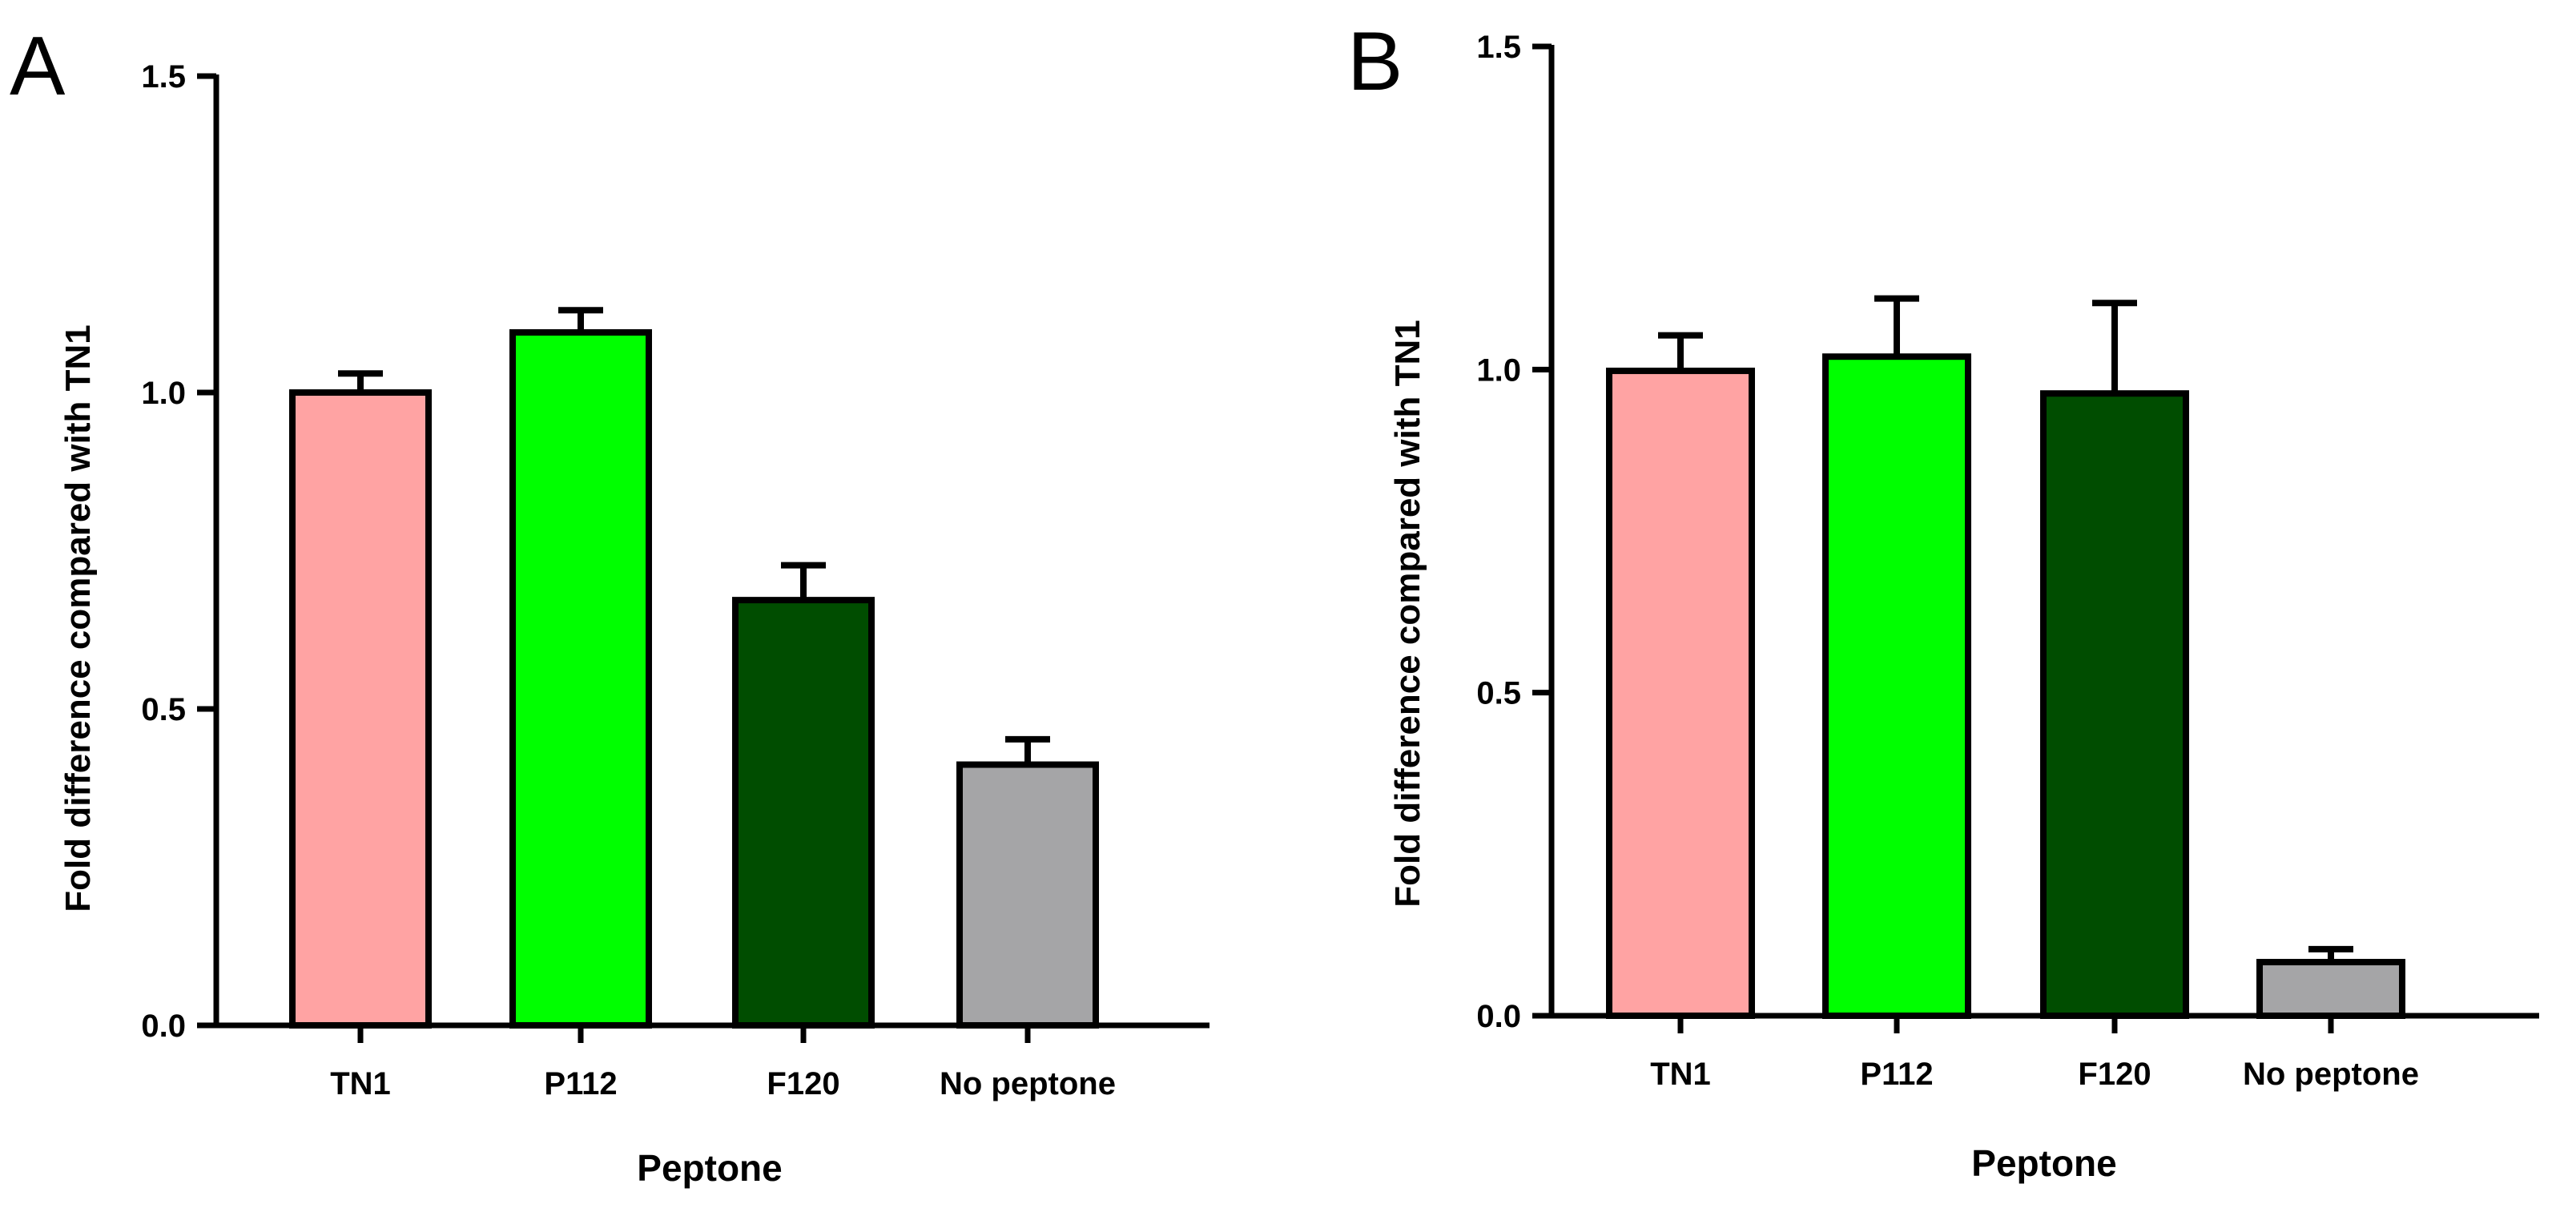 Image resolution: width=2576 pixels, height=1208 pixels. What do you see at coordinates (1498, 1016) in the screenshot?
I see `panel-b-y-tick-label: 0.0` at bounding box center [1498, 1016].